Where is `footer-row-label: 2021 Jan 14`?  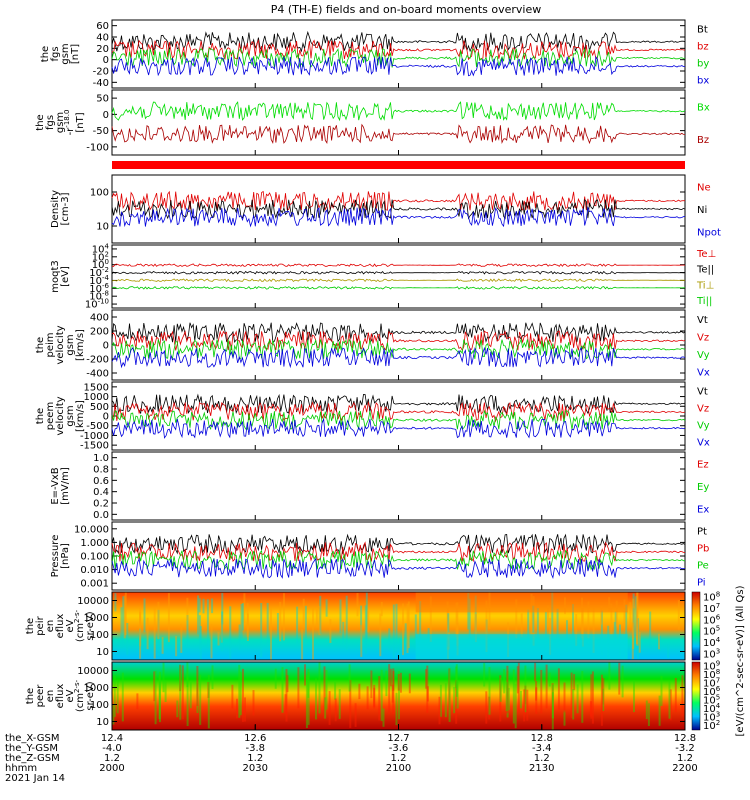
footer-row-label: 2021 Jan 14 is located at coordinates (35, 778).